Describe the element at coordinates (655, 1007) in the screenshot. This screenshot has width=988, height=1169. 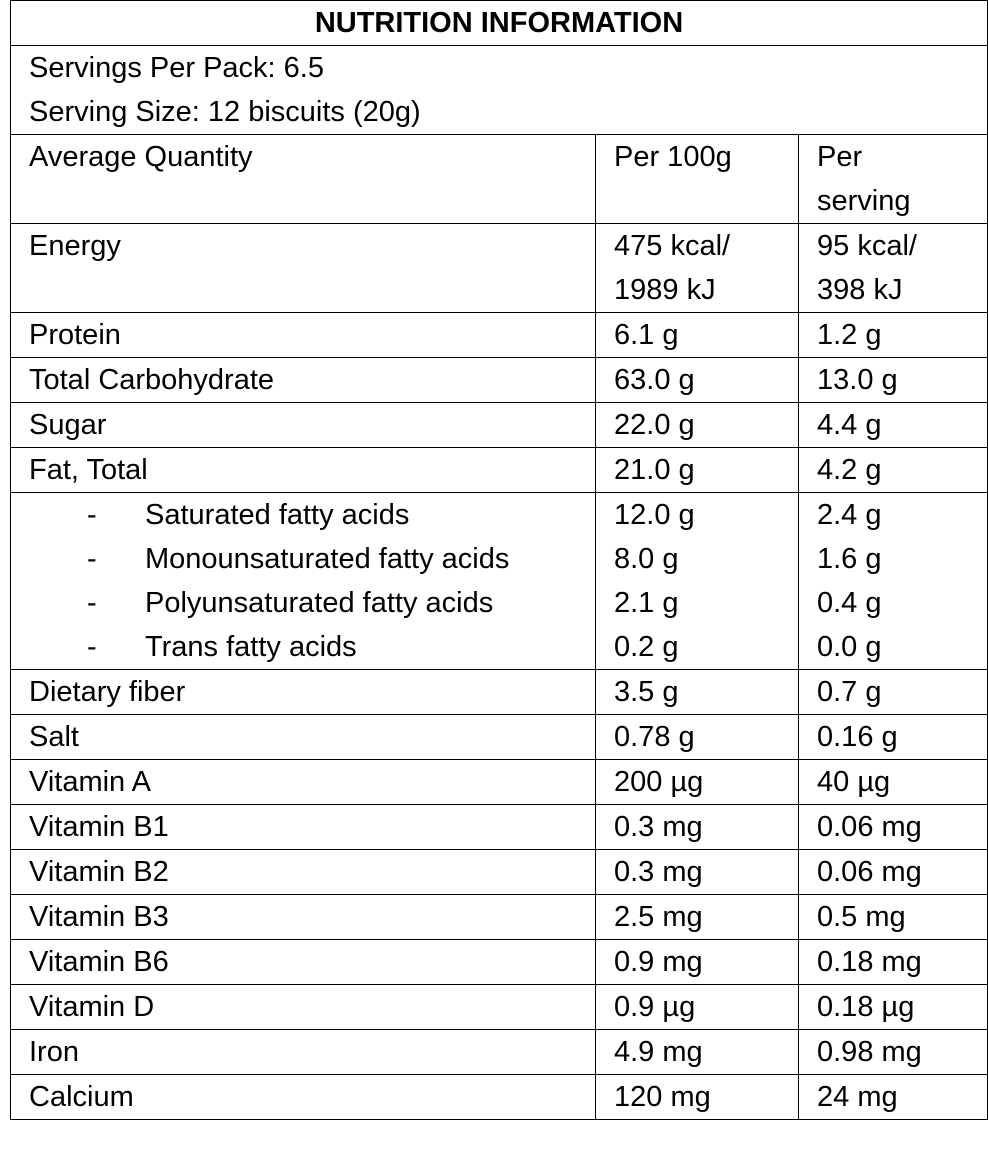
I see `per-100g-value: 0.9 µg` at that location.